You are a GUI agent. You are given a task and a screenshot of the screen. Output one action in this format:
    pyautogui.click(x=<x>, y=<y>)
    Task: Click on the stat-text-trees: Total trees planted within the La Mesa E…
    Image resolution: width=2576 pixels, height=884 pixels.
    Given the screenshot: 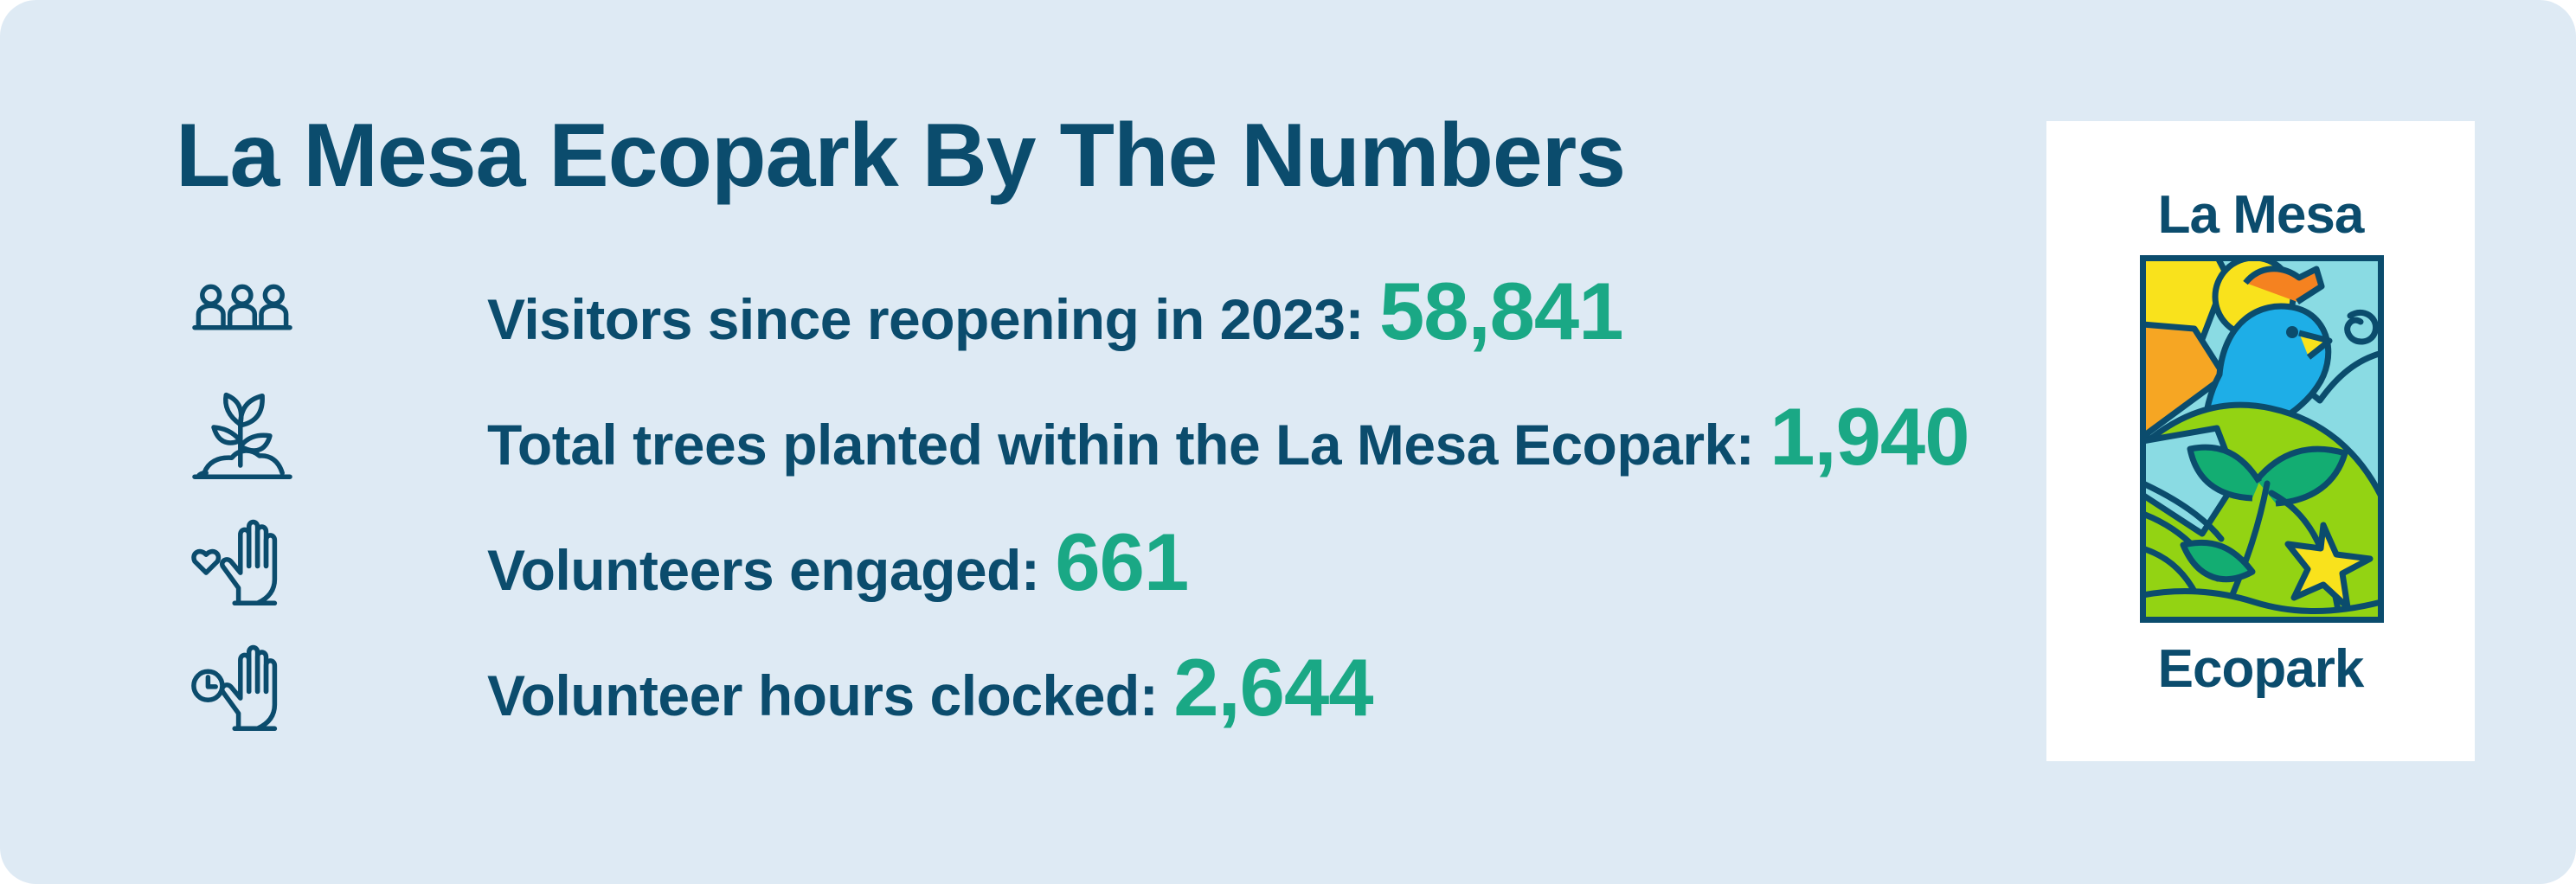 What is the action you would take?
    pyautogui.click(x=1228, y=436)
    